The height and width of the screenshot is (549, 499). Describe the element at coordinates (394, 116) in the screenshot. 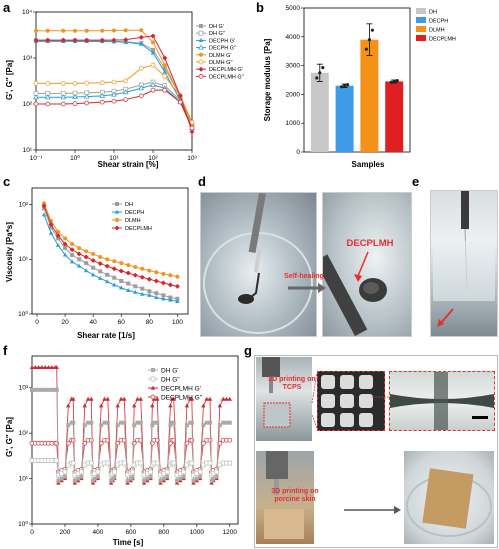

I see `bar-decplmh` at that location.